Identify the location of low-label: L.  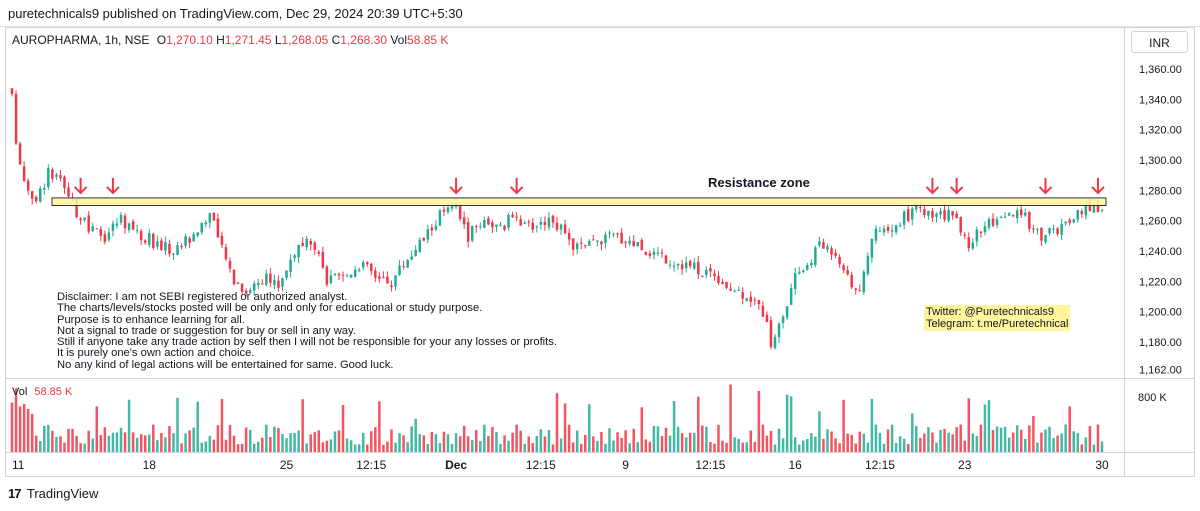
(278, 40).